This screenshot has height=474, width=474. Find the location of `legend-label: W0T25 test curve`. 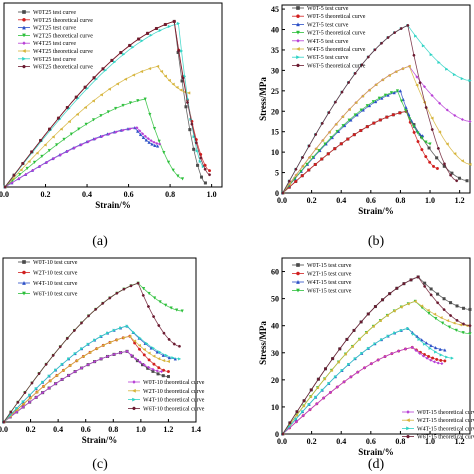

legend-label: W0T25 test curve is located at coordinates (54, 13).